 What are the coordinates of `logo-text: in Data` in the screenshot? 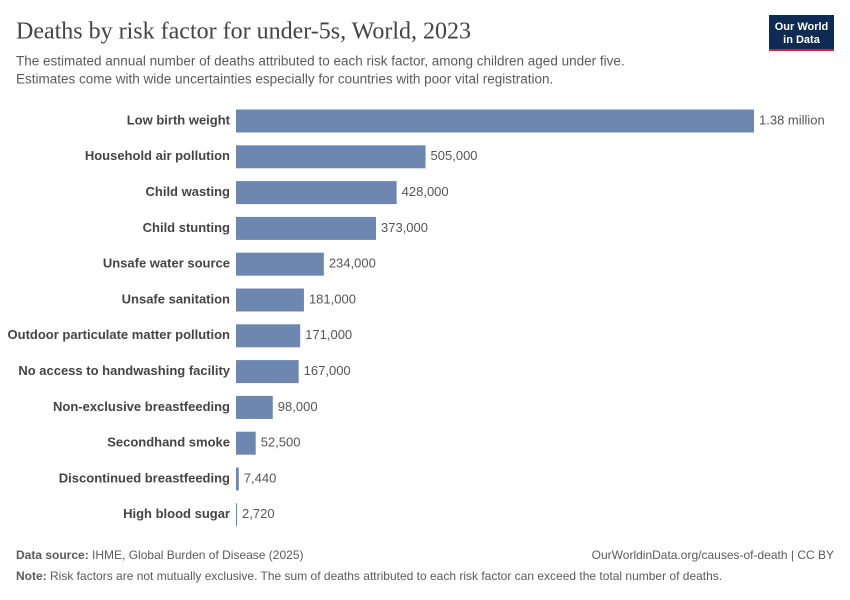 It's located at (802, 40).